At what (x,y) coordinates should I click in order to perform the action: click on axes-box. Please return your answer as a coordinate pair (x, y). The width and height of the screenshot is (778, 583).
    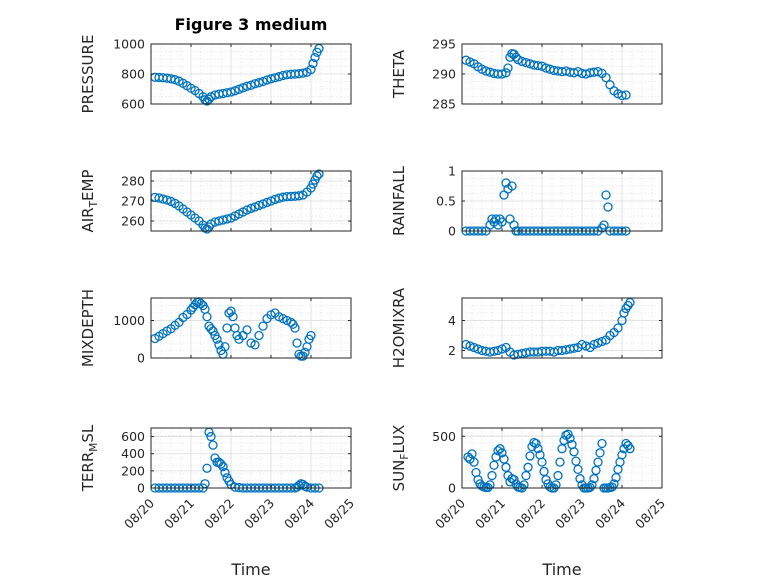
    Looking at the image, I should click on (251, 328).